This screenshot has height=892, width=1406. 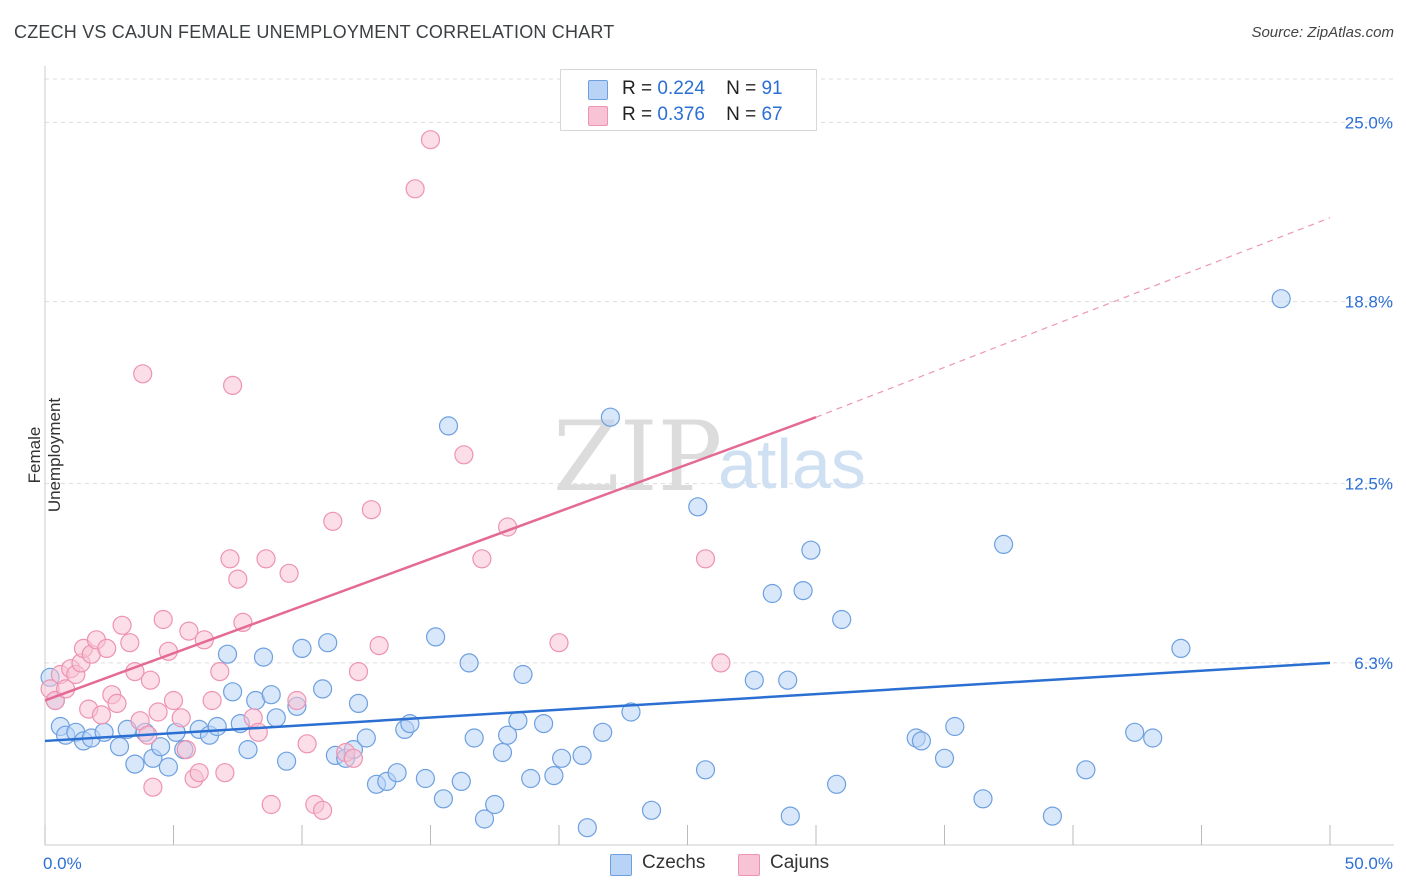 I want to click on source-label: Source: ZipAtlas.com, so click(x=1322, y=32).